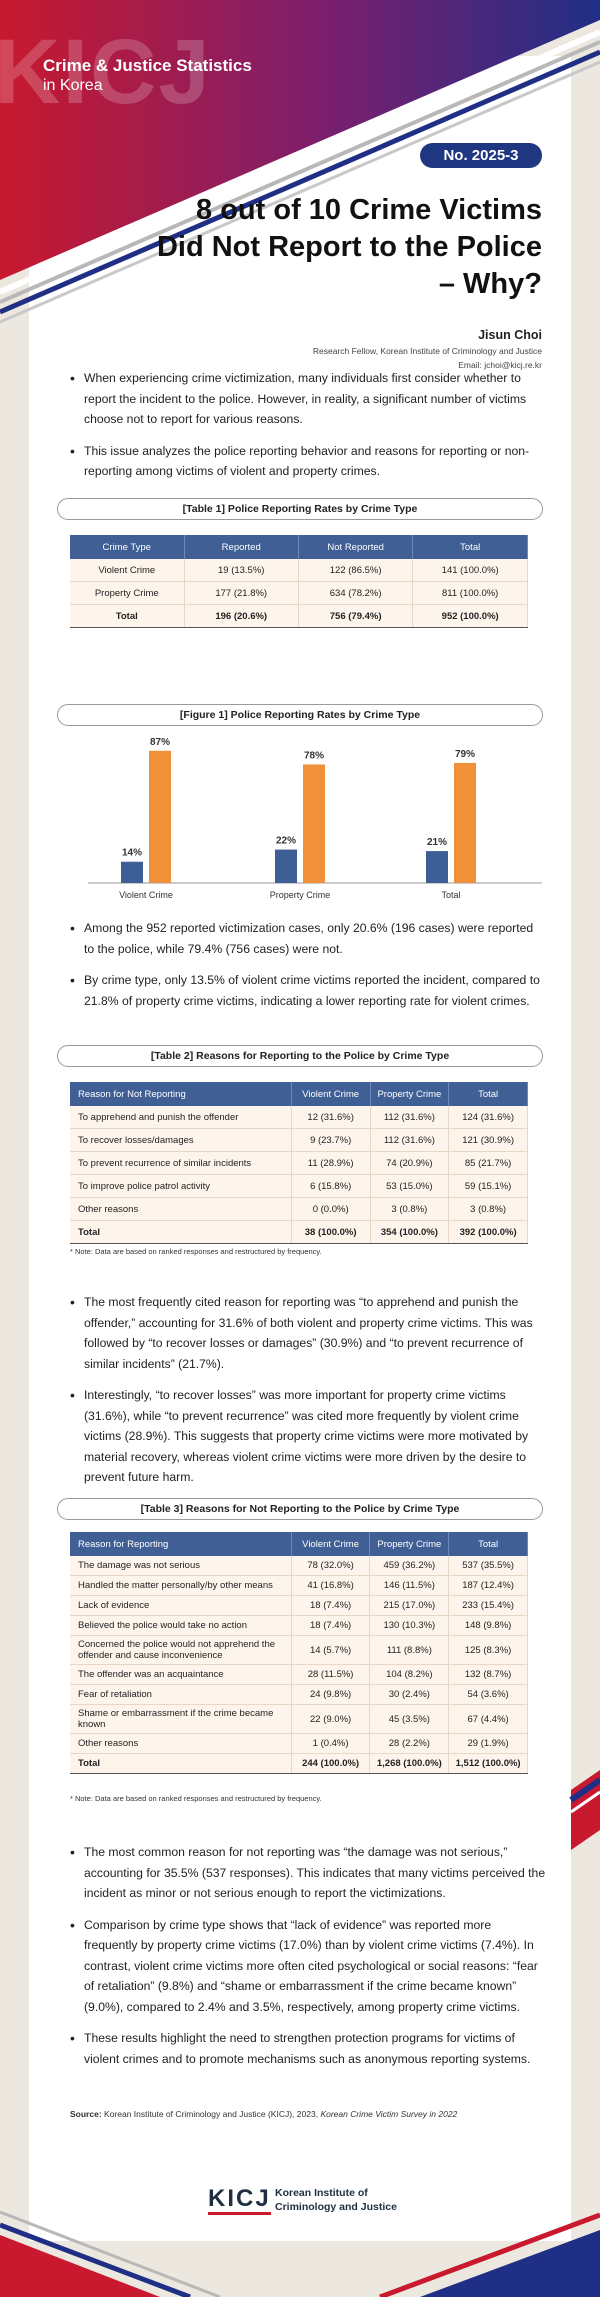  What do you see at coordinates (241, 547) in the screenshot?
I see `column-header: Reported` at bounding box center [241, 547].